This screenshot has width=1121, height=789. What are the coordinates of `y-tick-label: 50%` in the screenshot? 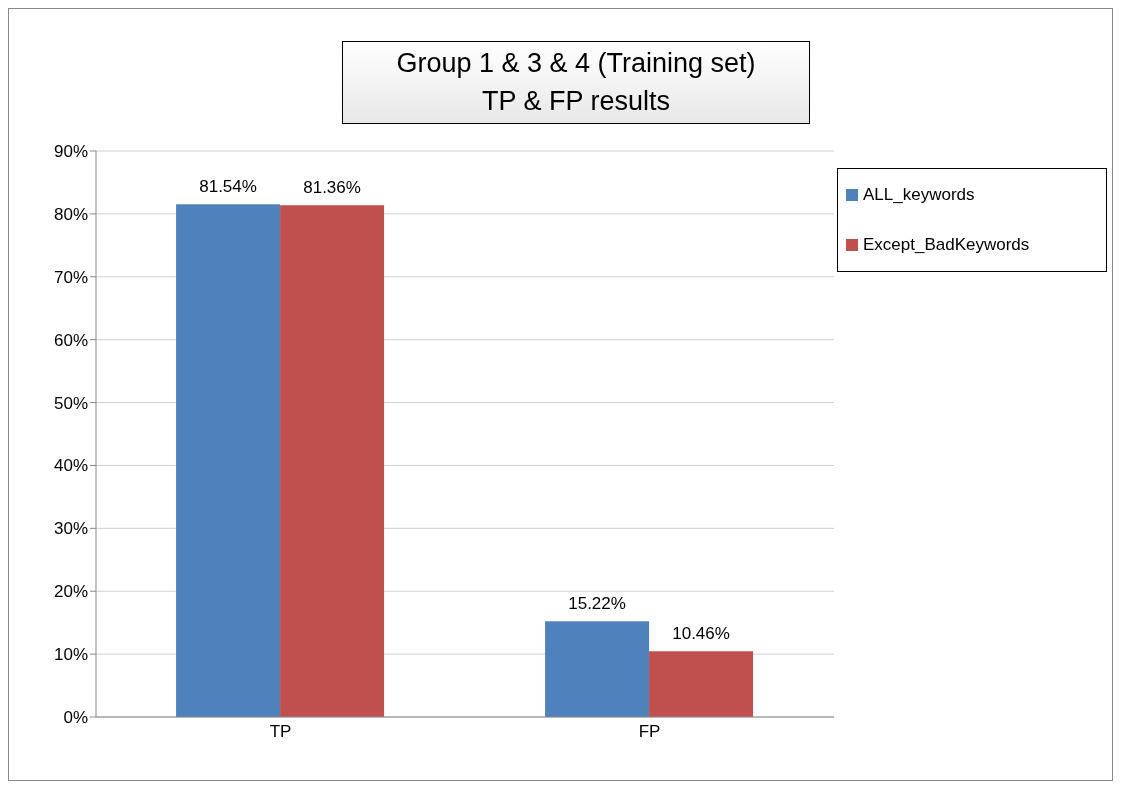 It's located at (70, 403).